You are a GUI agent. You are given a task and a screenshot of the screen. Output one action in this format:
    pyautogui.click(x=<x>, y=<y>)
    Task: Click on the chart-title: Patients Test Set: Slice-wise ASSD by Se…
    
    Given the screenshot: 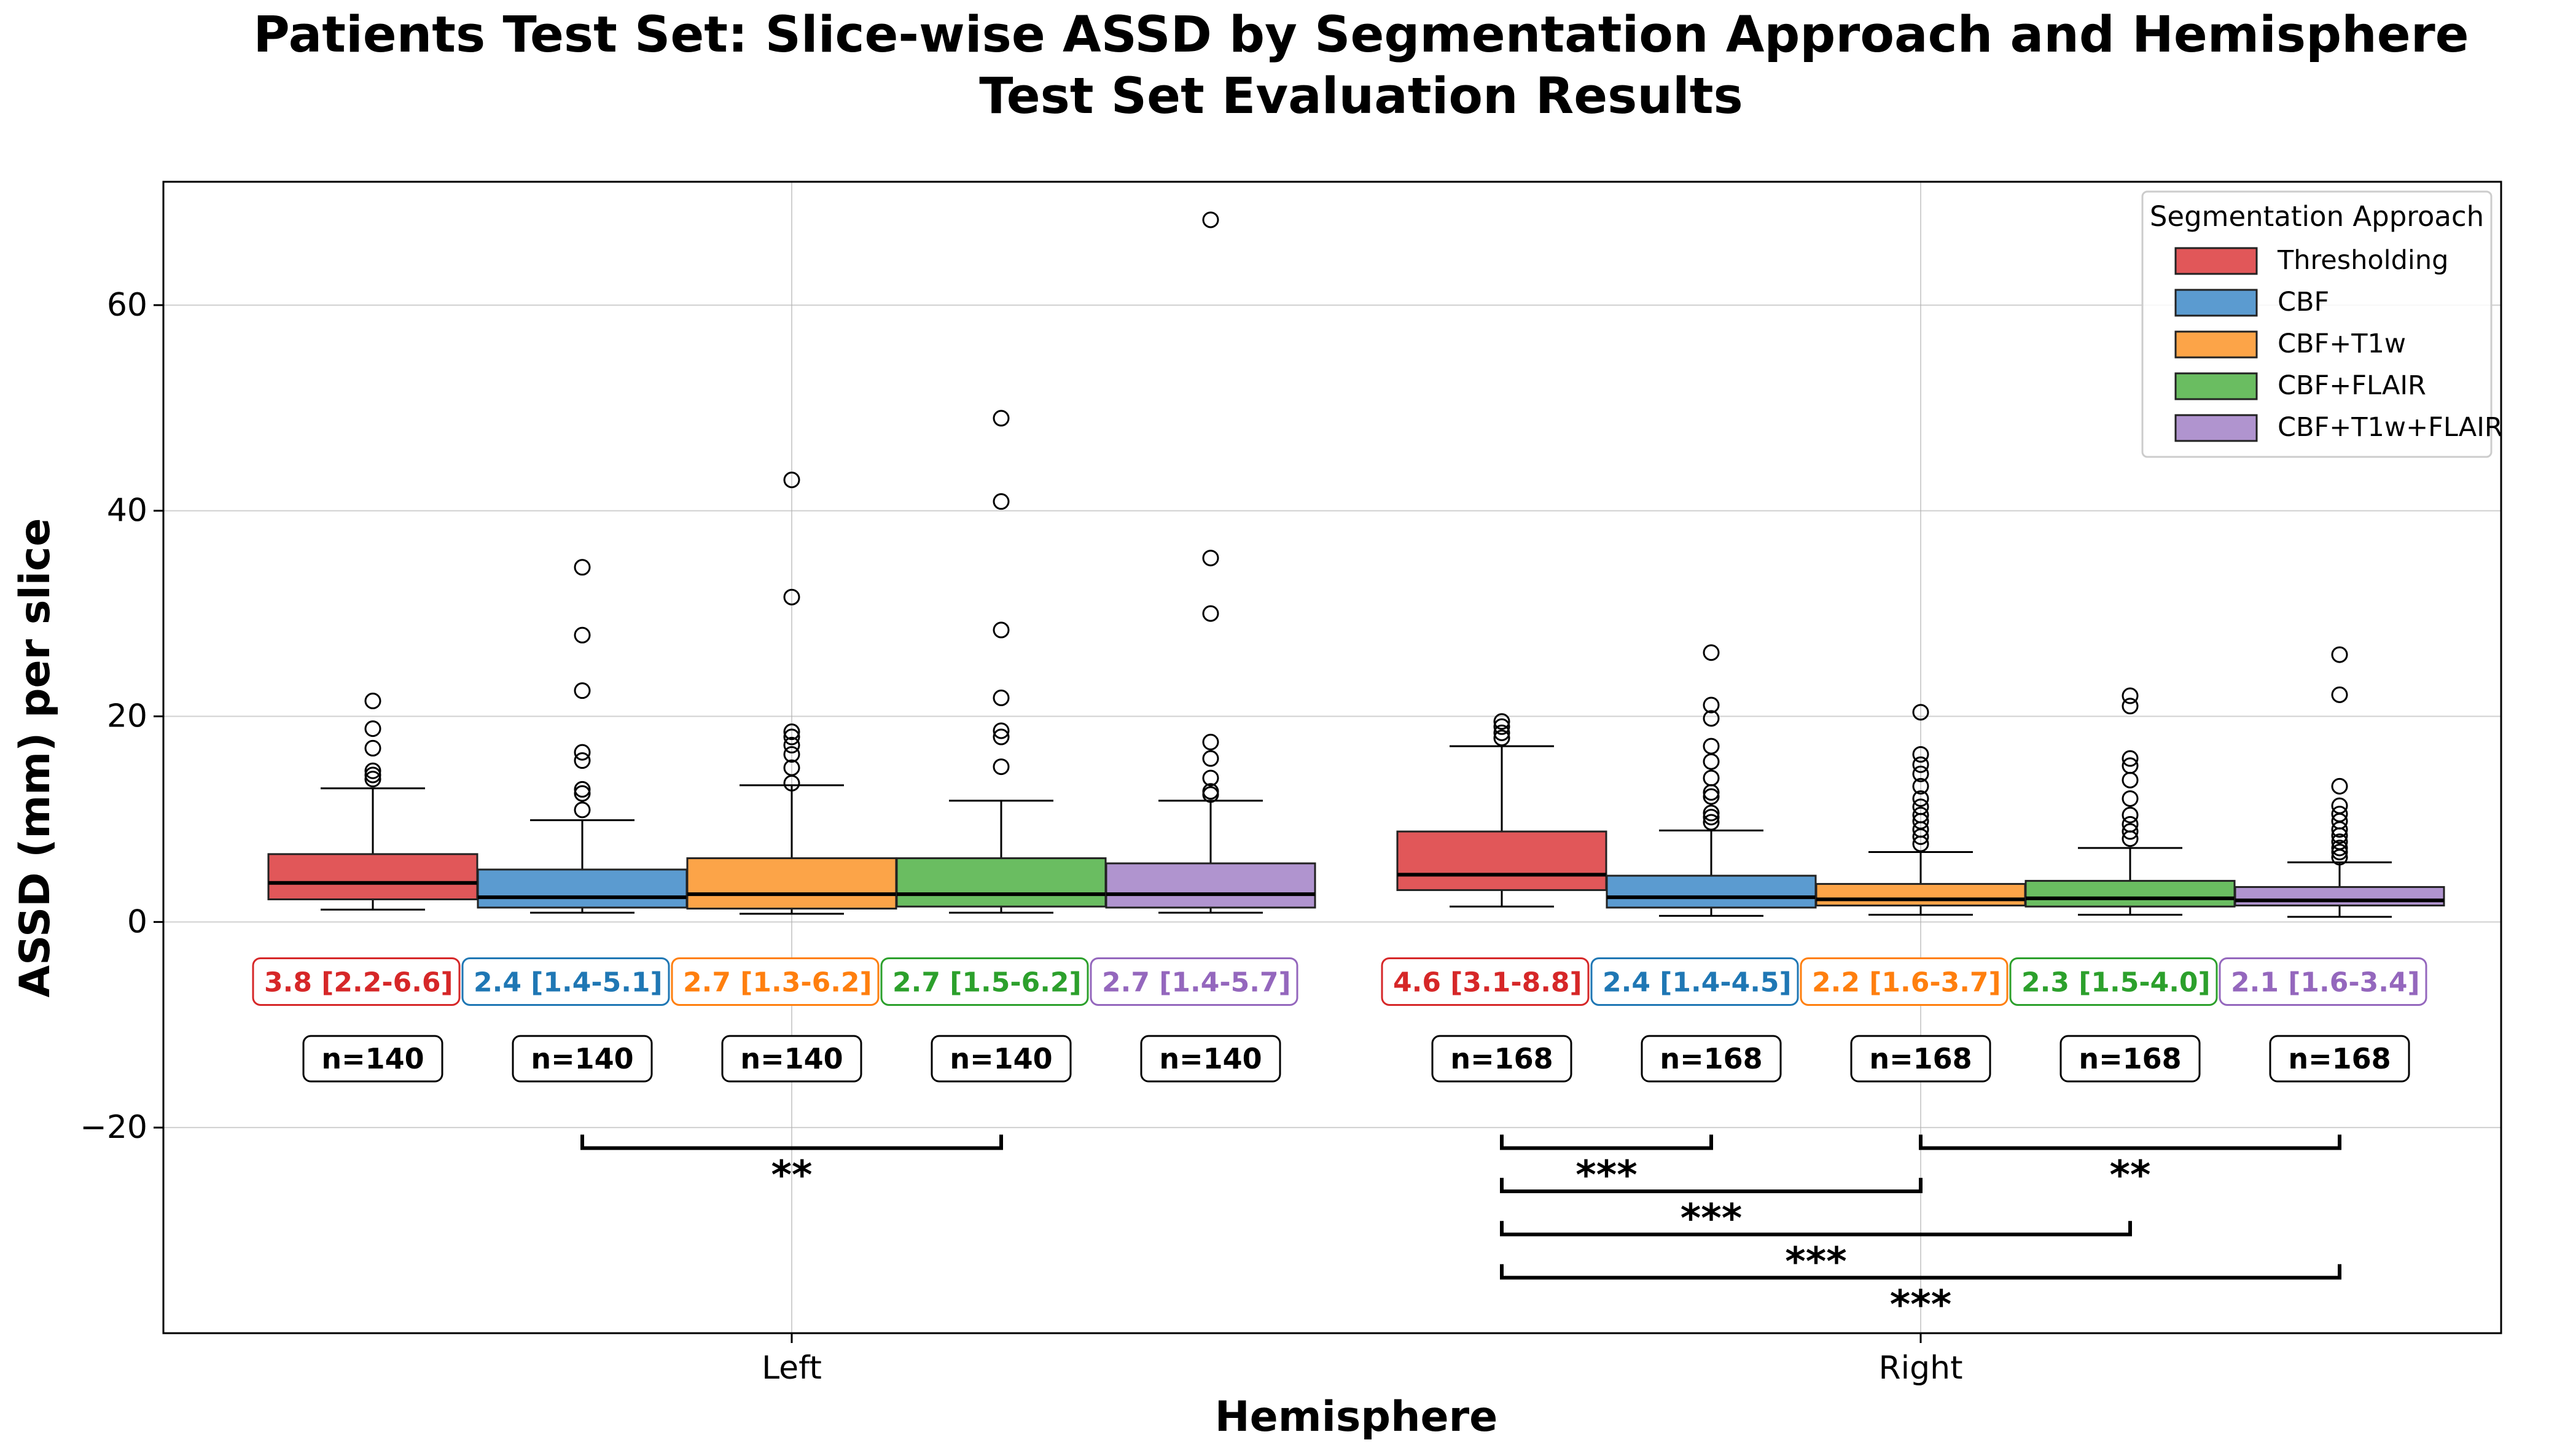 What is the action you would take?
    pyautogui.click(x=1361, y=35)
    